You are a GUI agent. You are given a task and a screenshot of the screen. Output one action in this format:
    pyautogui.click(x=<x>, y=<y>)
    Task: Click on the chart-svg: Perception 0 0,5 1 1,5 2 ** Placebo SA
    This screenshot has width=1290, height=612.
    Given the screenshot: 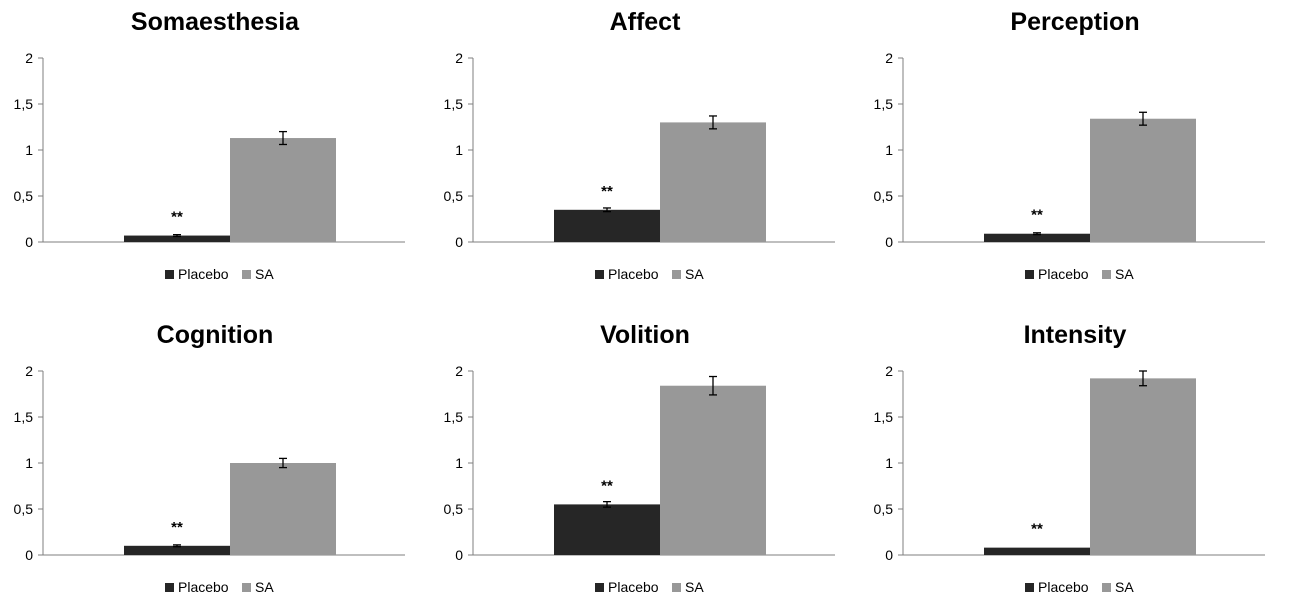 What is the action you would take?
    pyautogui.click(x=1069, y=145)
    